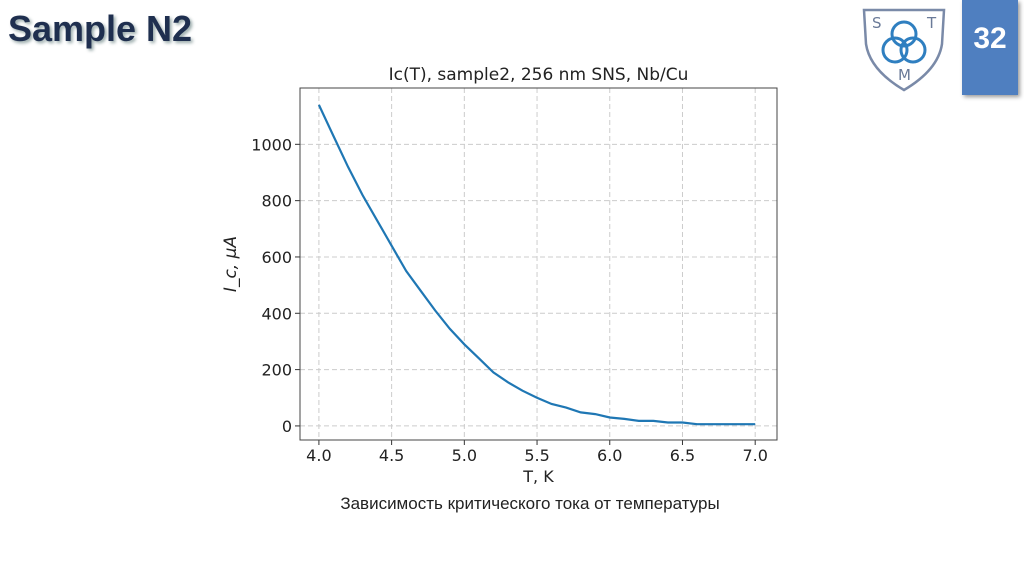 The width and height of the screenshot is (1024, 574). Describe the element at coordinates (100, 28) in the screenshot. I see `slide-title: Sample N2` at that location.